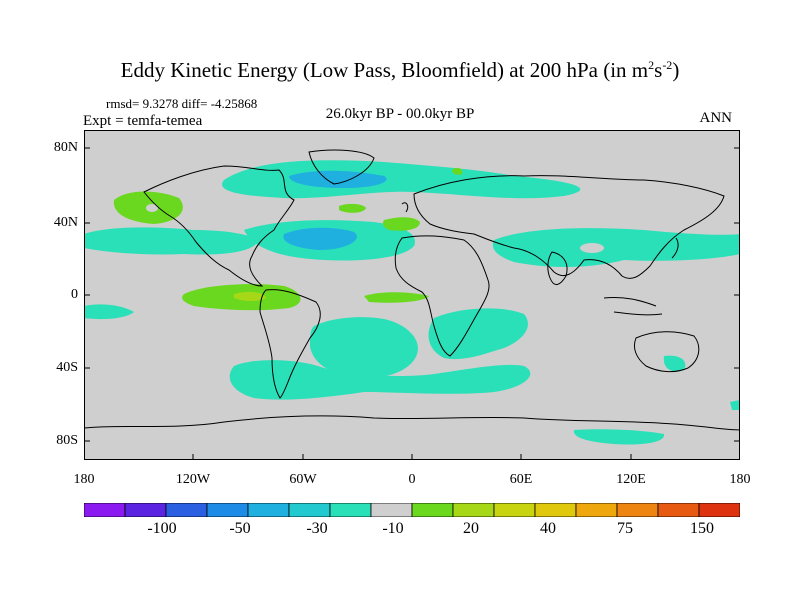  What do you see at coordinates (521, 479) in the screenshot?
I see `lon-label: 60E` at bounding box center [521, 479].